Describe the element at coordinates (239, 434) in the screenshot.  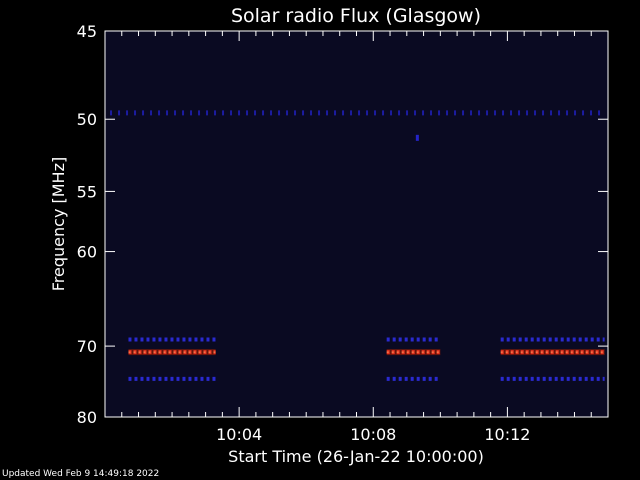
I see `x-tick-label: 10:04` at that location.